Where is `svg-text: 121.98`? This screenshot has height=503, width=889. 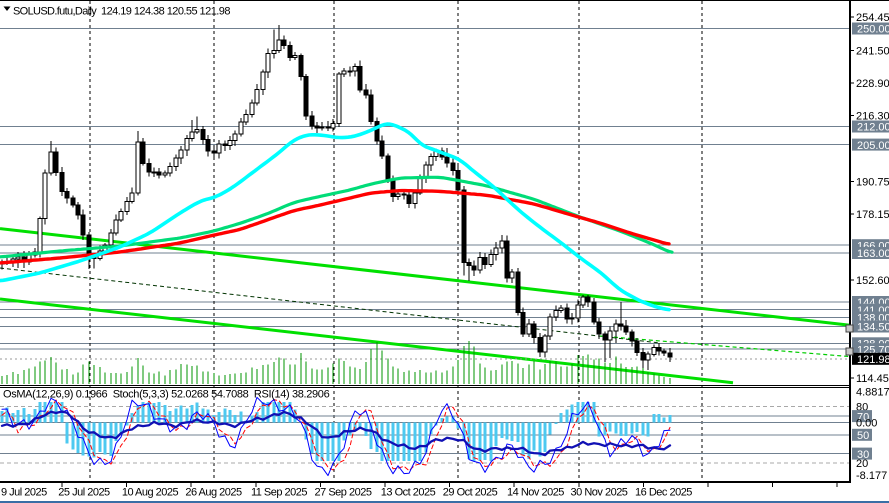 svg-text: 121.98 is located at coordinates (873, 360).